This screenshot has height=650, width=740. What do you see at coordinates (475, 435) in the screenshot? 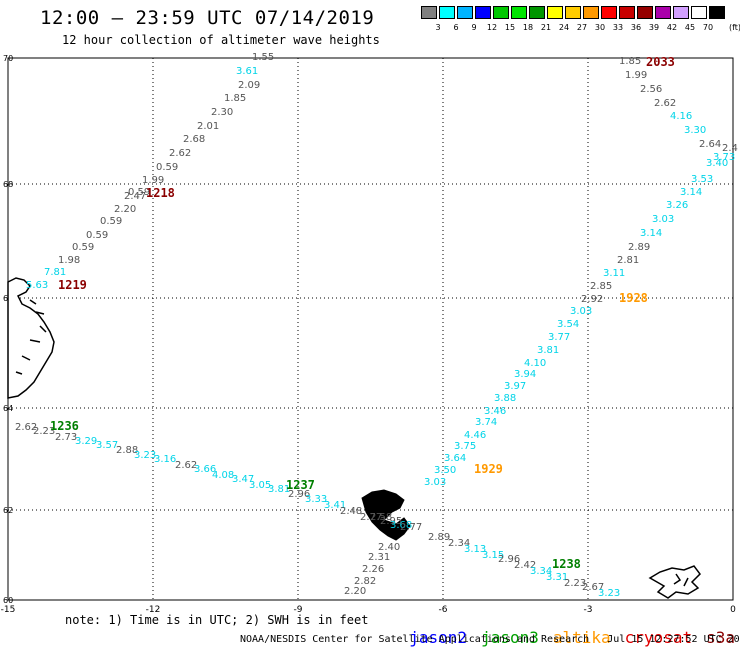
I see `wave-height-label: 4.46` at bounding box center [475, 435].